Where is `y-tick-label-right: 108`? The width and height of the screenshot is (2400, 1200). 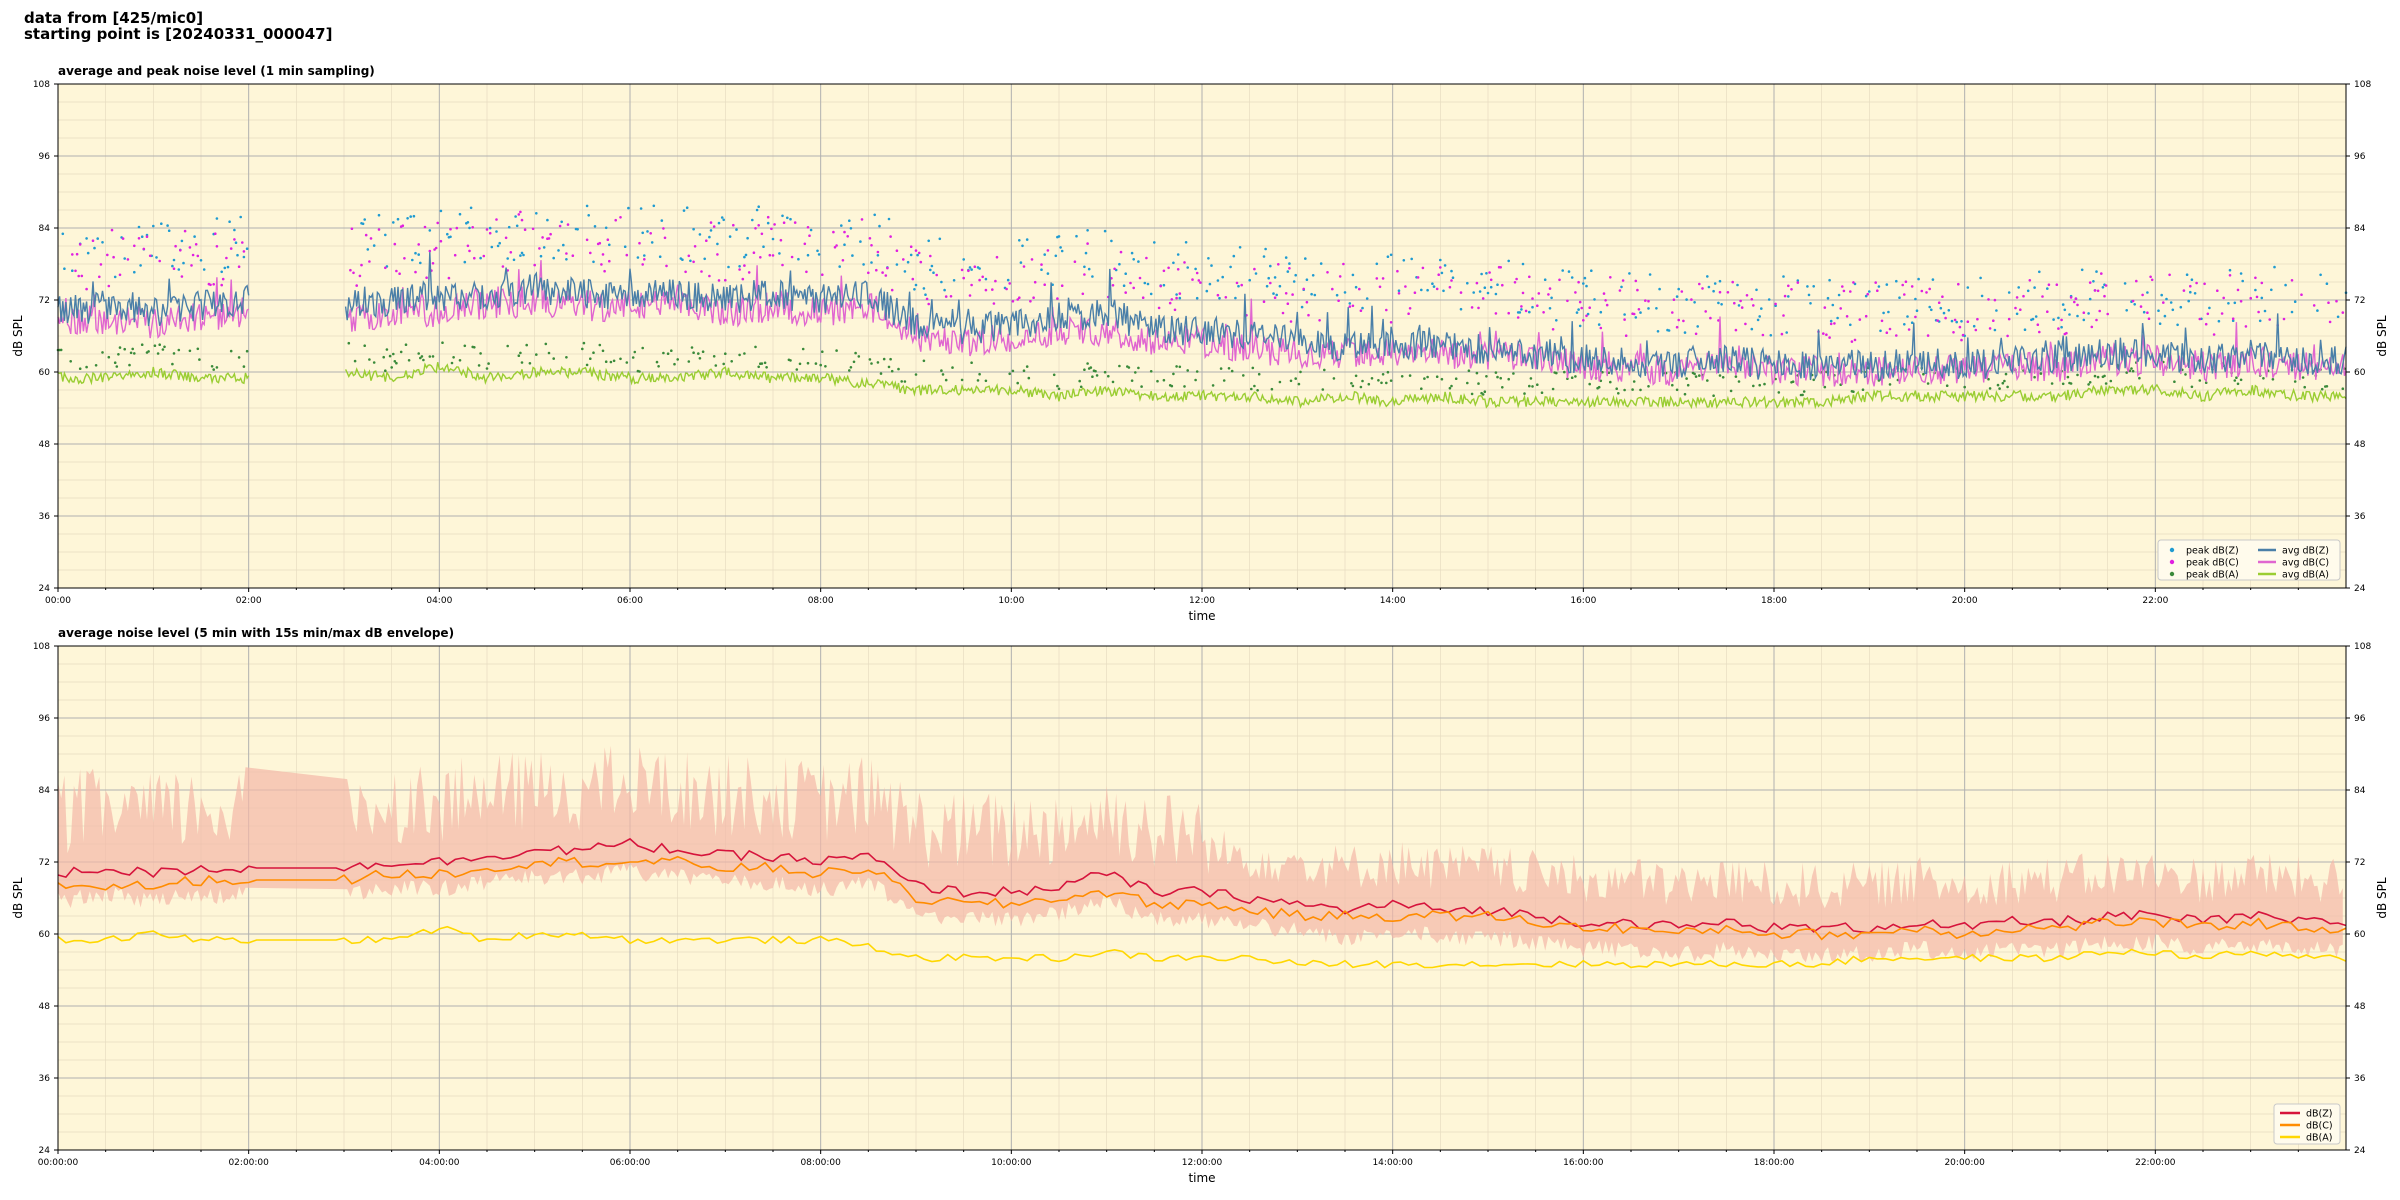
y-tick-label-right: 108 is located at coordinates (2362, 647).